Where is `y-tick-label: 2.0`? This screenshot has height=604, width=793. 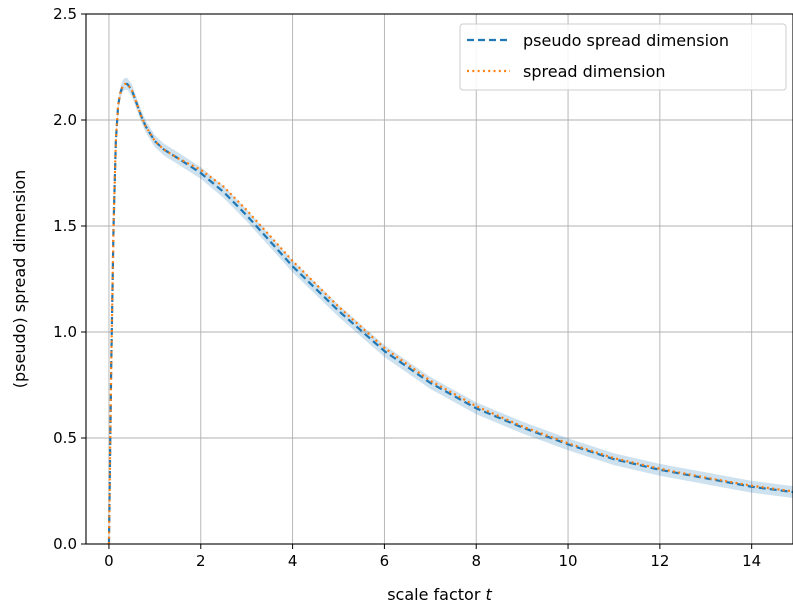
y-tick-label: 2.0 is located at coordinates (65, 120).